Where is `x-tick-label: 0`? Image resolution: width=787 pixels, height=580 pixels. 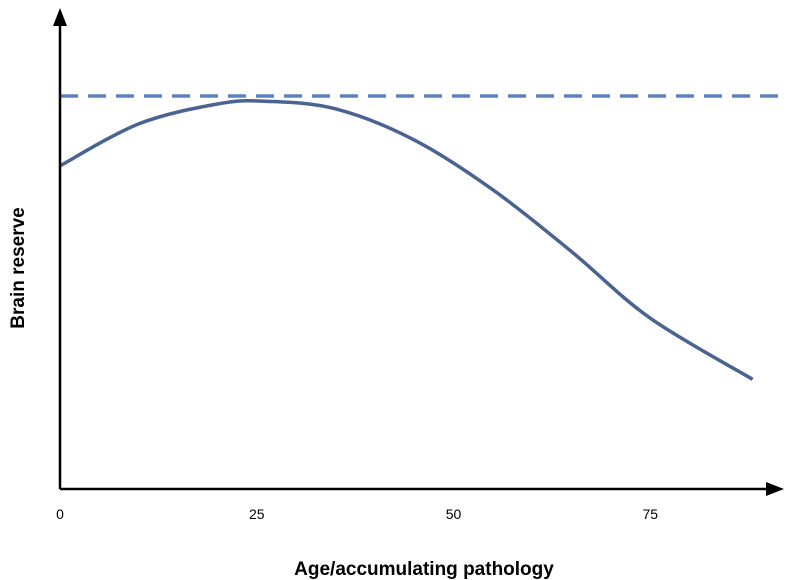
x-tick-label: 0 is located at coordinates (60, 514).